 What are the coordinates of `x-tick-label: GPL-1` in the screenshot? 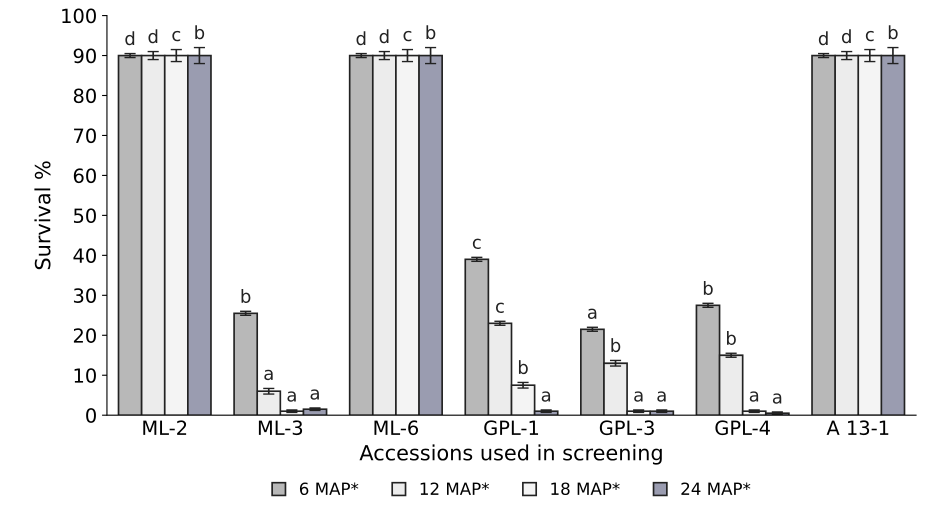 It's located at (511, 428).